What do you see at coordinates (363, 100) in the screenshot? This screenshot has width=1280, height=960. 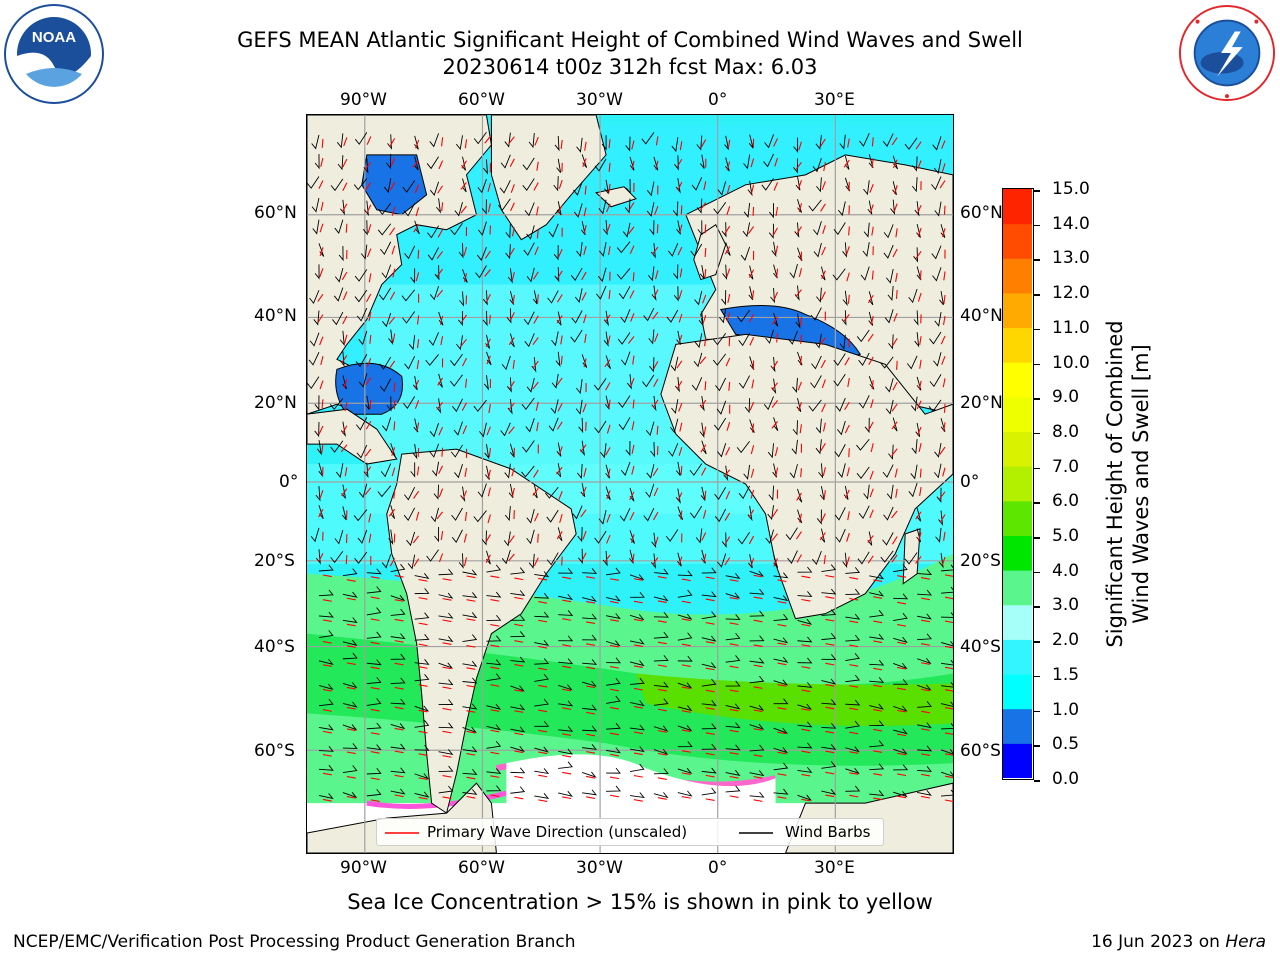 I see `lon-label-top: 90°W` at bounding box center [363, 100].